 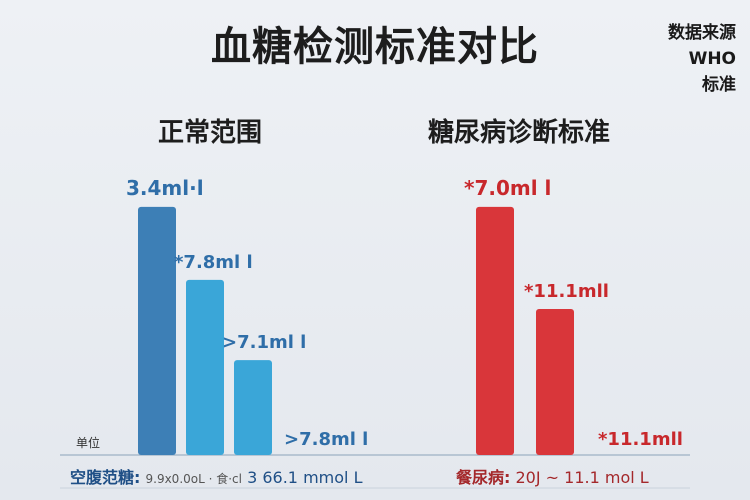 I want to click on data-label-diabetes-3: *11.1mll, so click(x=640, y=439).